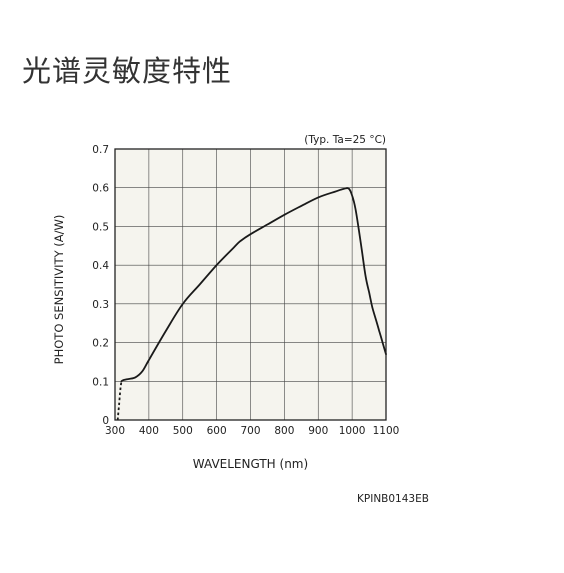 The height and width of the screenshot is (573, 564). What do you see at coordinates (105, 421) in the screenshot?
I see `y-tick-label: 0` at bounding box center [105, 421].